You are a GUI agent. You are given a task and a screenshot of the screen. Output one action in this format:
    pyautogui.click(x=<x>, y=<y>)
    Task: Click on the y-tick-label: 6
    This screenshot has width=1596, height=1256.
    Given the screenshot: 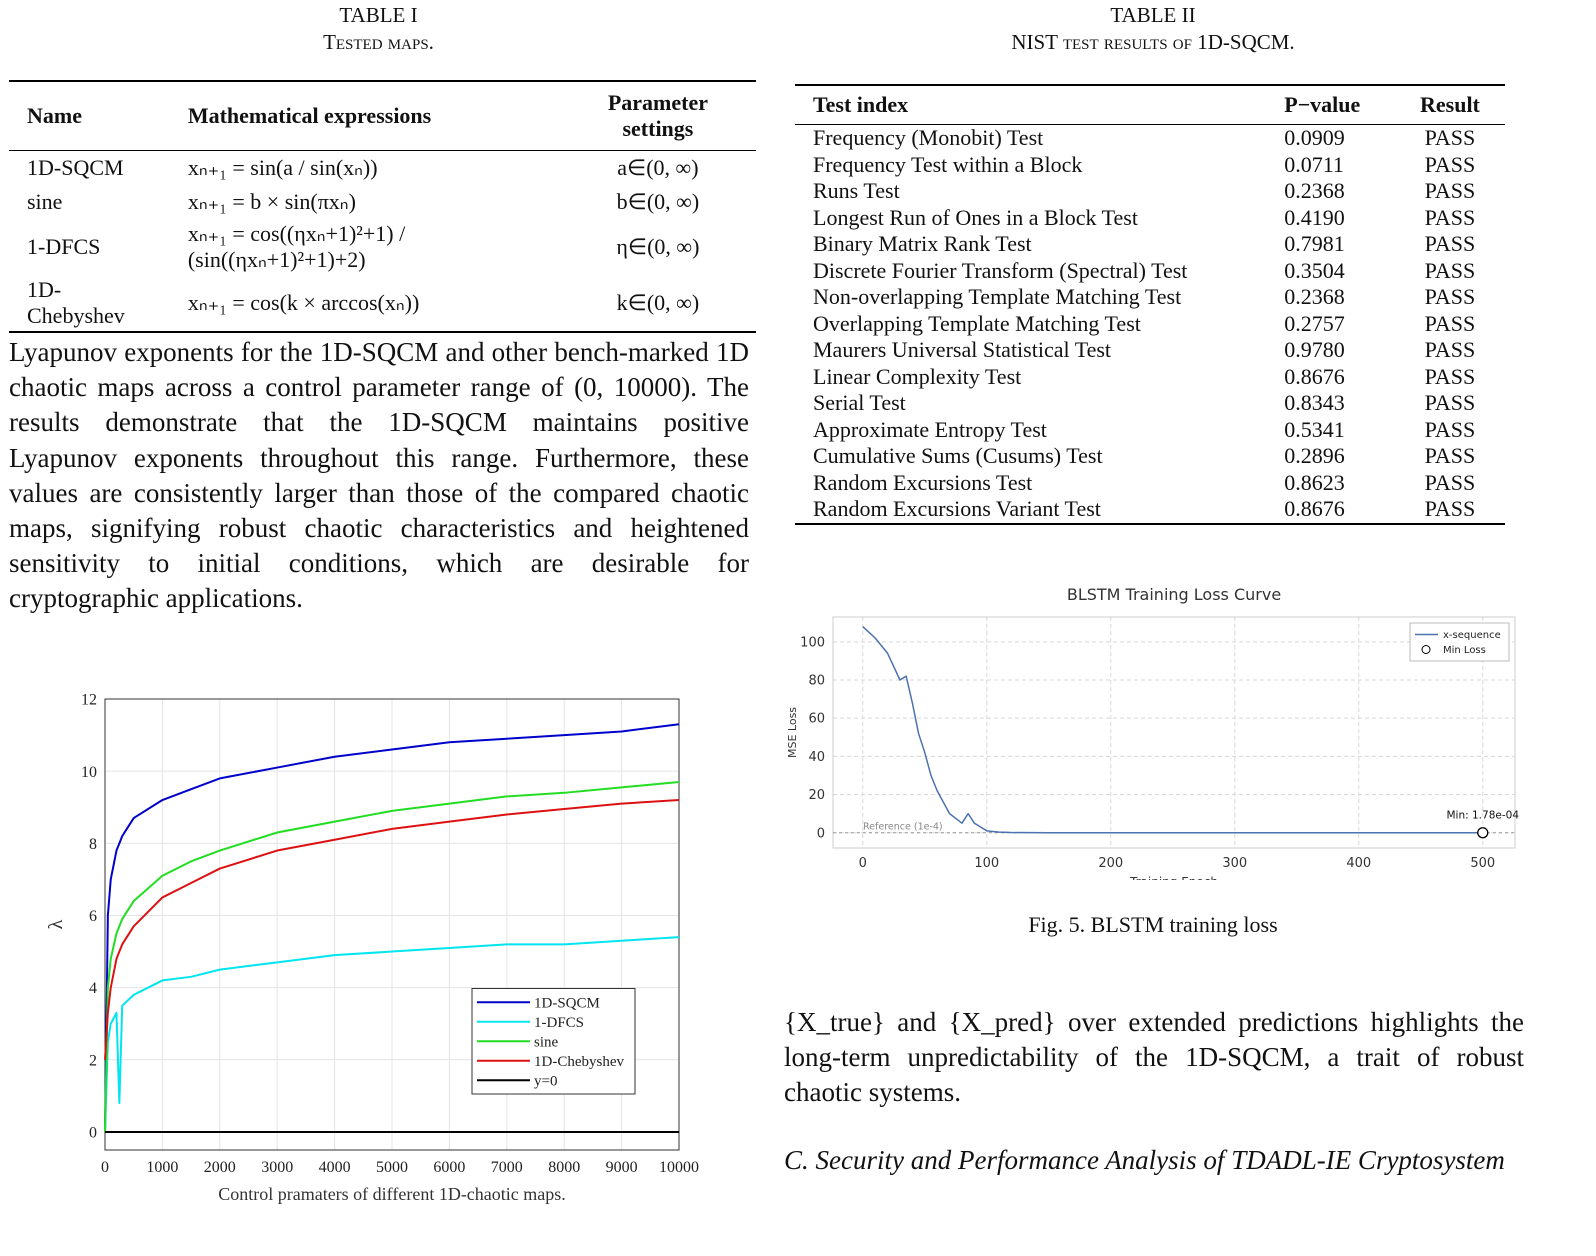 What is the action you would take?
    pyautogui.click(x=93, y=916)
    